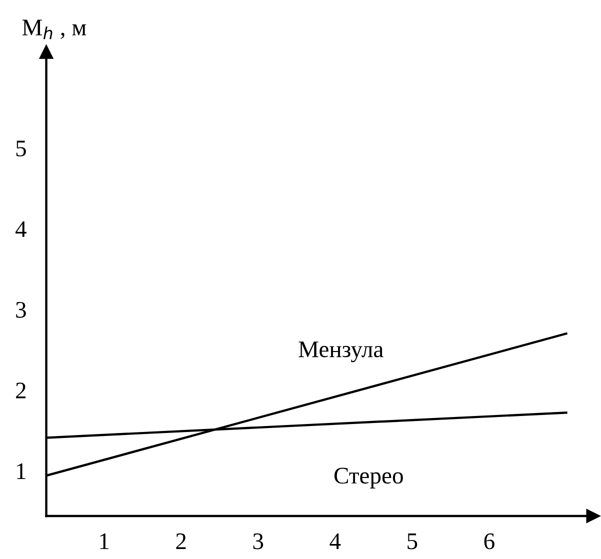 This screenshot has height=559, width=601. I want to click on x-tick-label: 2, so click(181, 541).